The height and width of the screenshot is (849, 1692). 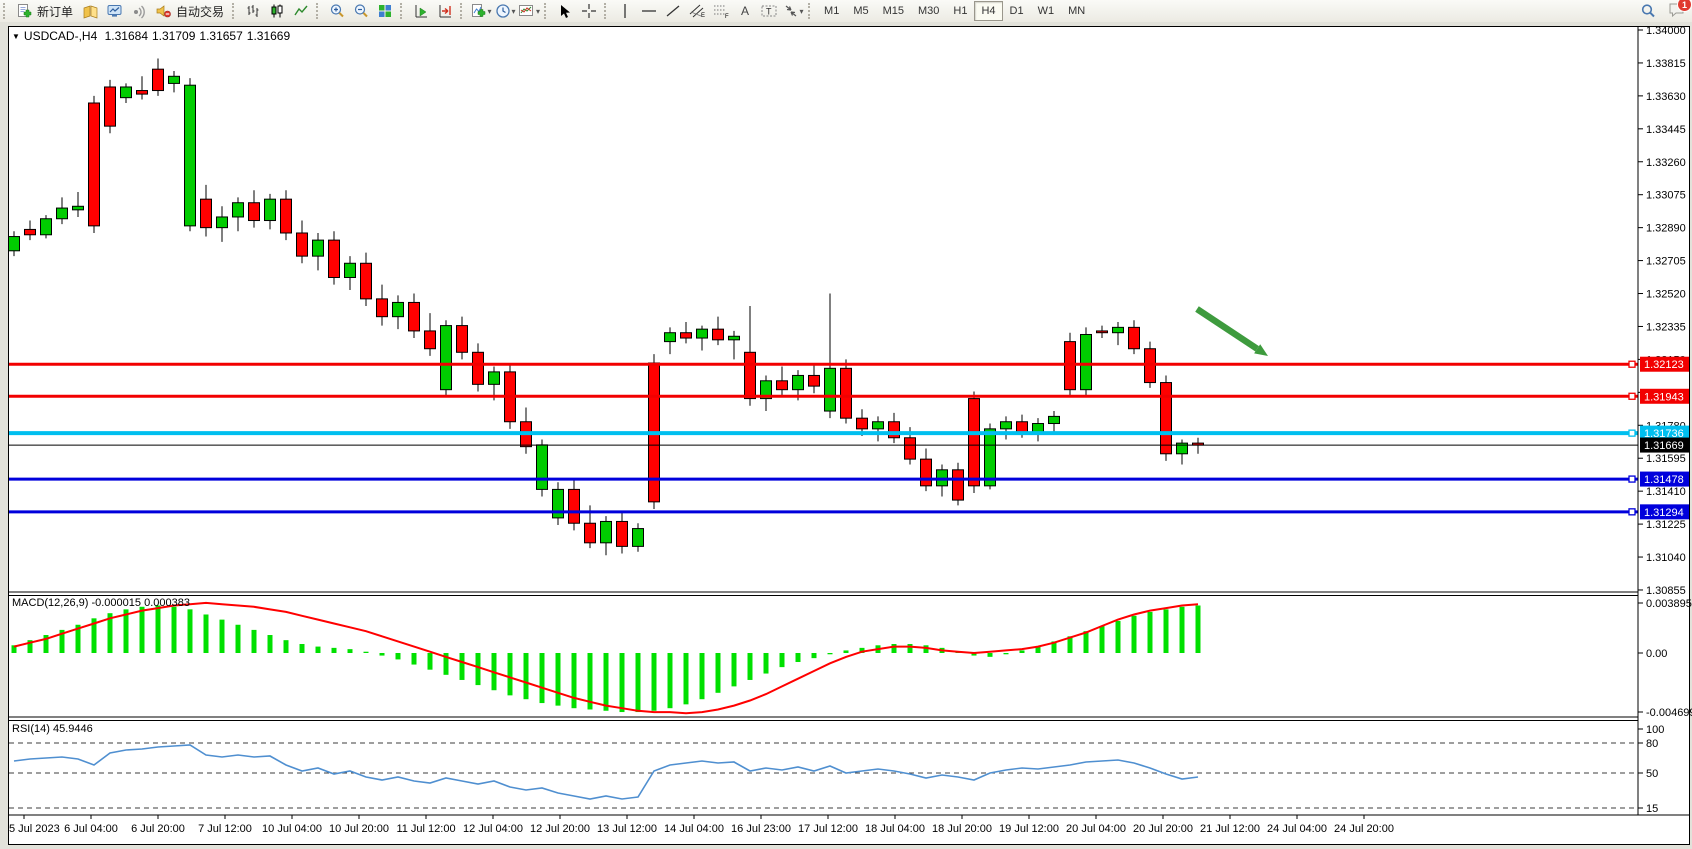 What do you see at coordinates (769, 11) in the screenshot?
I see `text-label-tool-button: T` at bounding box center [769, 11].